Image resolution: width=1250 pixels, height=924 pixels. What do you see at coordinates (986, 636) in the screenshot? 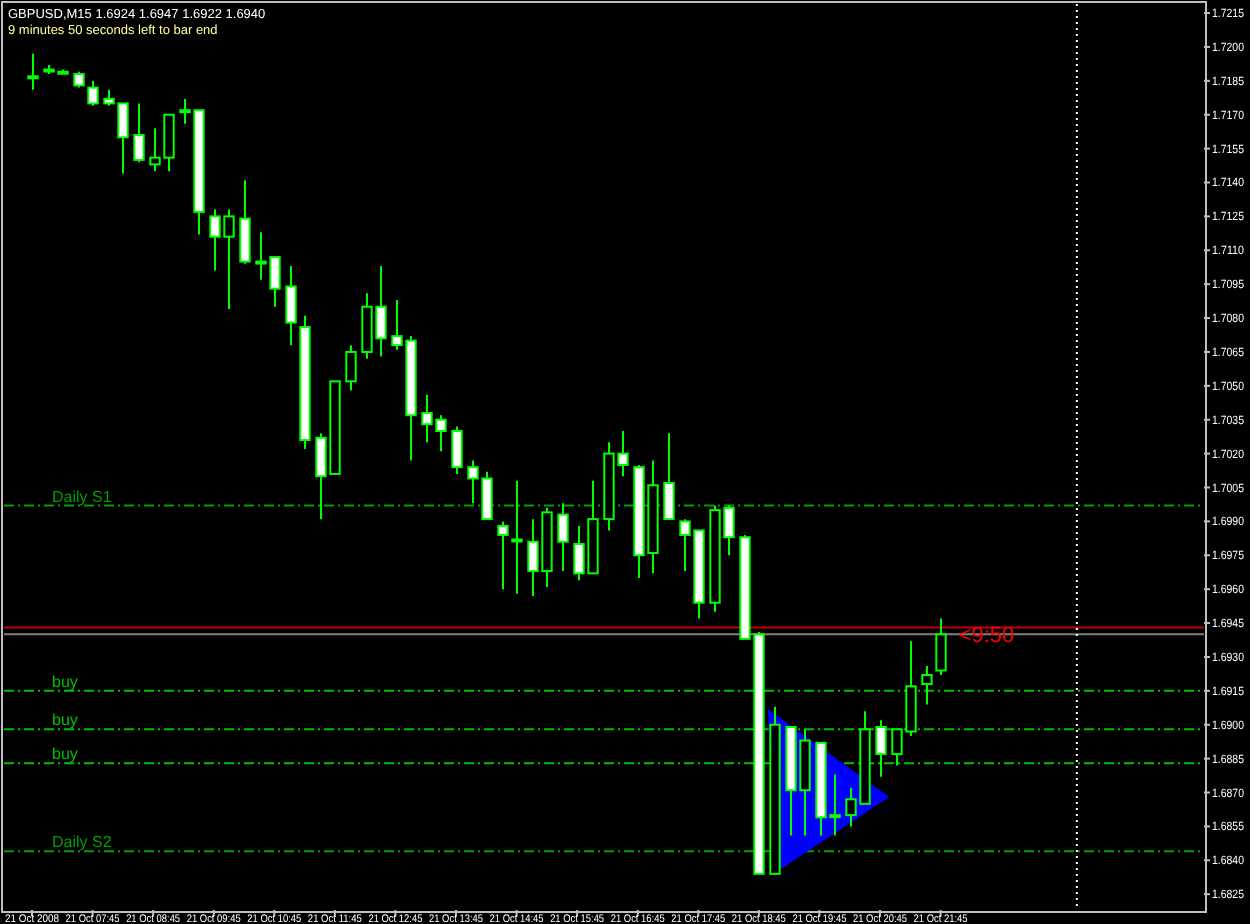
I see `annotation: <9:50` at bounding box center [986, 636].